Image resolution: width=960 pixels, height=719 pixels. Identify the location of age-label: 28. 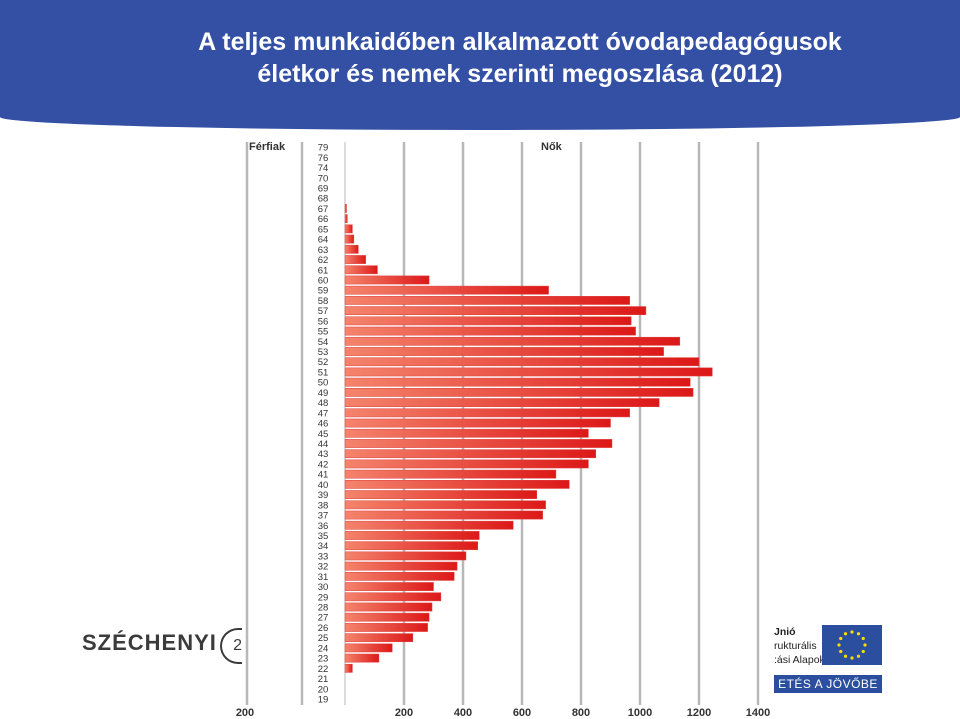
(323, 608).